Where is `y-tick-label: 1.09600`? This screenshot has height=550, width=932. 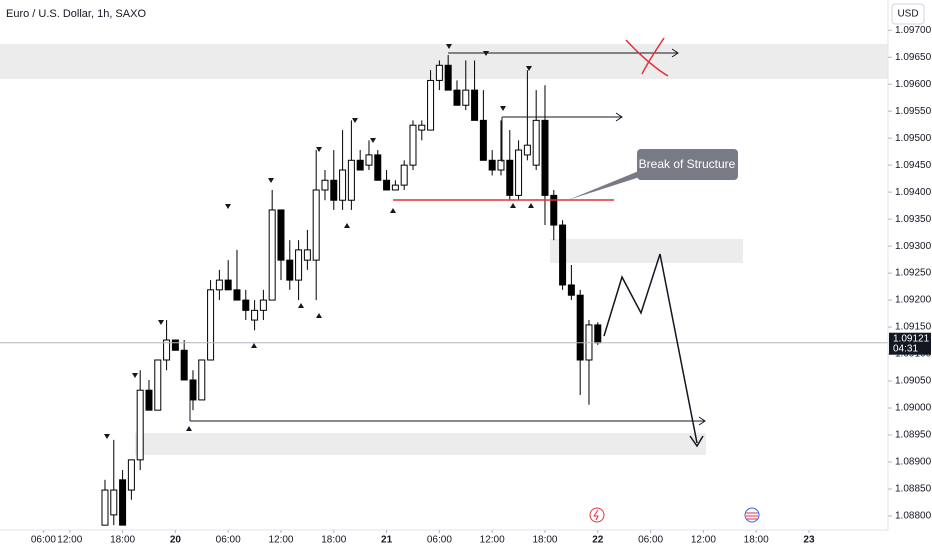 y-tick-label: 1.09600 is located at coordinates (913, 84).